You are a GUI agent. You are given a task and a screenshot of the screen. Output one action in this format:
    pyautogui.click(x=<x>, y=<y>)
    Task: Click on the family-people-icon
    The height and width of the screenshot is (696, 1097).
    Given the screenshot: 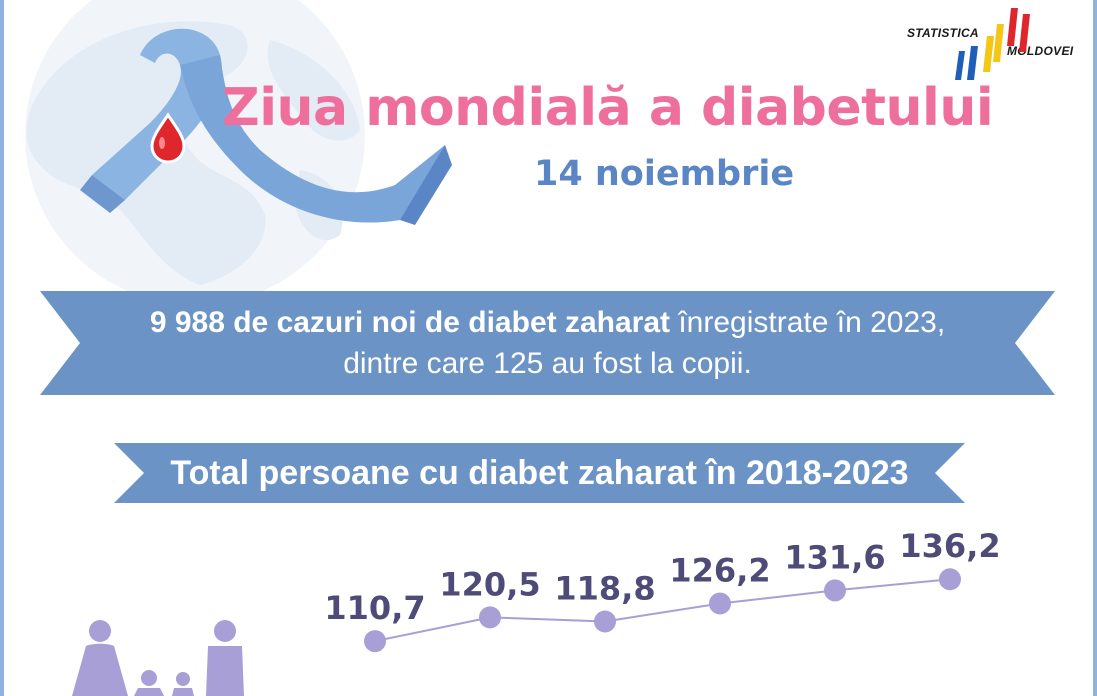 What is the action you would take?
    pyautogui.click(x=158, y=658)
    